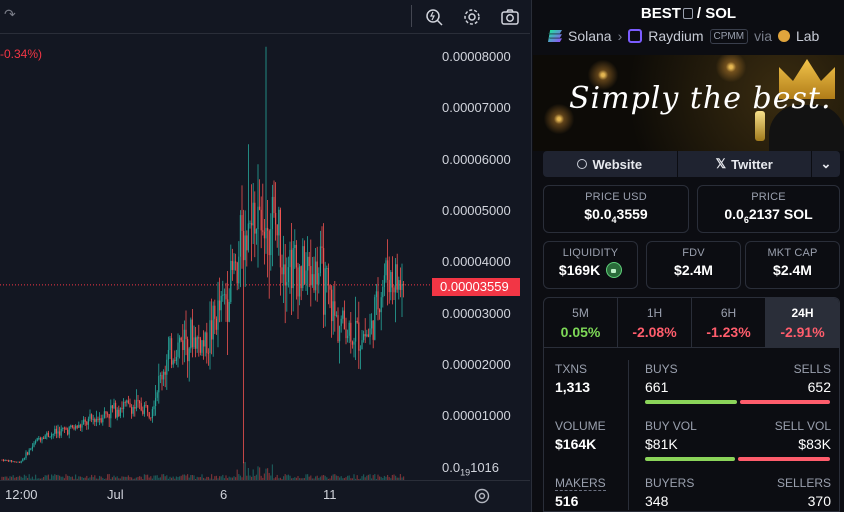 The height and width of the screenshot is (512, 844). Describe the element at coordinates (434, 17) in the screenshot. I see `quick-search-icon` at that location.